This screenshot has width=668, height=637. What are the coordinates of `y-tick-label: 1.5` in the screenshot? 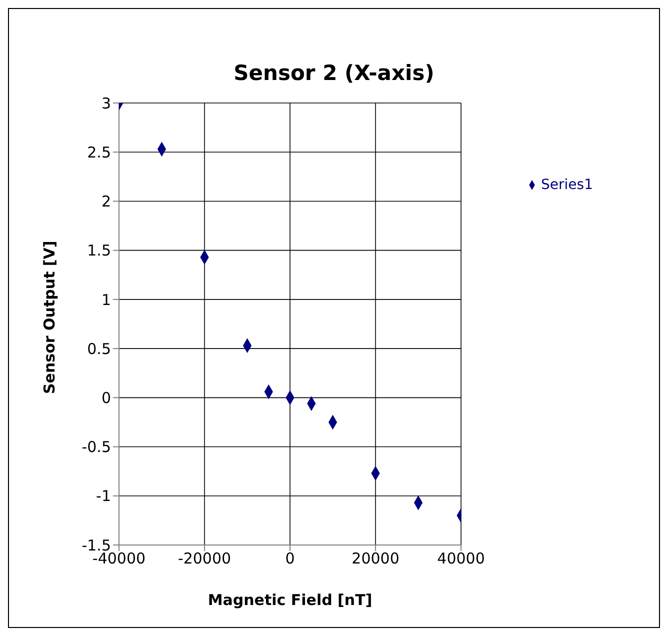 It's located at (99, 251).